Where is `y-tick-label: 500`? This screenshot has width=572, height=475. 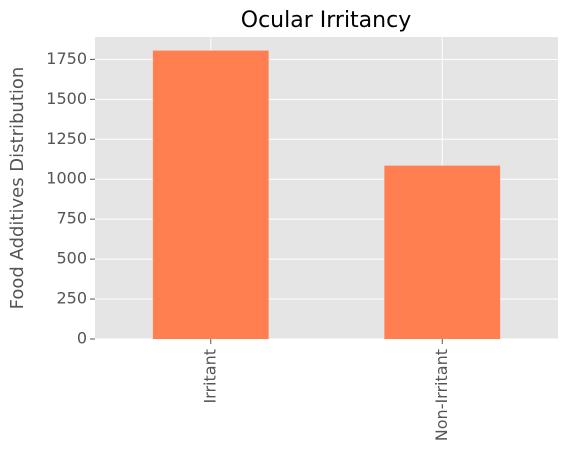 y-tick-label: 500 is located at coordinates (71, 258).